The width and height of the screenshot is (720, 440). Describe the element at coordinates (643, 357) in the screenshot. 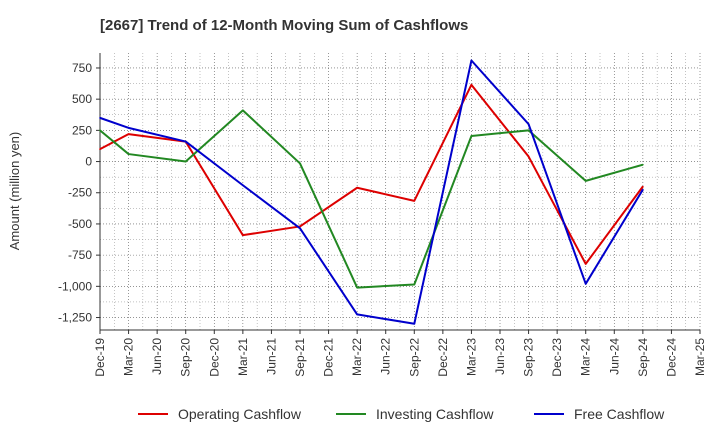

I see `x-tick-label: Sep-24` at that location.